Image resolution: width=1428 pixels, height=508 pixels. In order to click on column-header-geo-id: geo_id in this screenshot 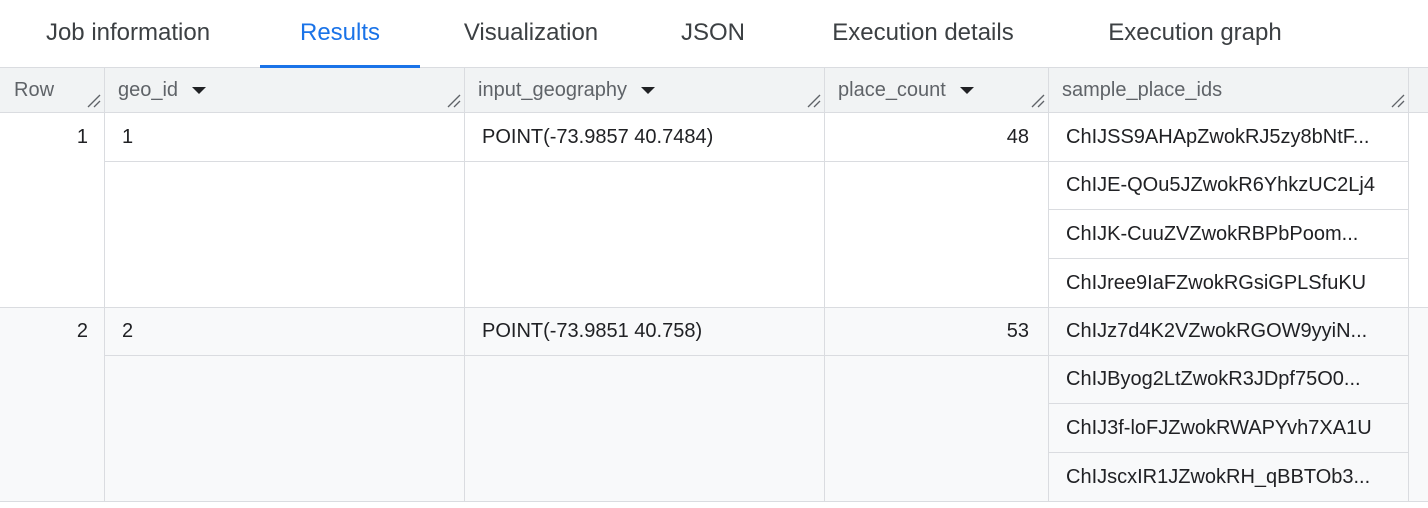, I will do `click(284, 90)`.